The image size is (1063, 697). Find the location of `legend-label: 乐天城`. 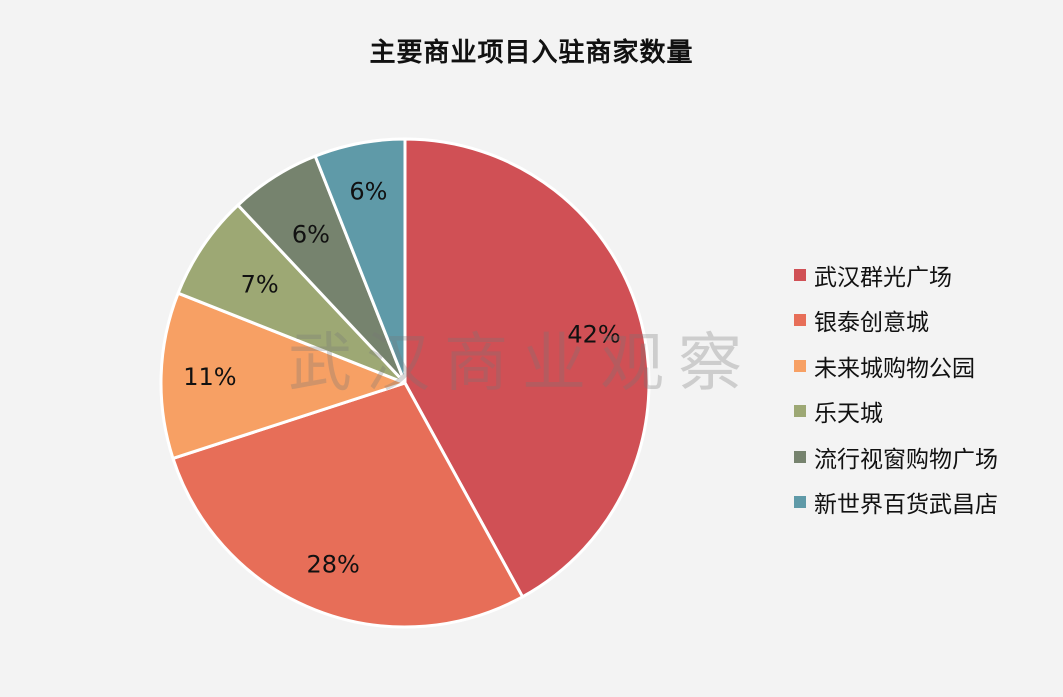

legend-label: 乐天城 is located at coordinates (848, 414).